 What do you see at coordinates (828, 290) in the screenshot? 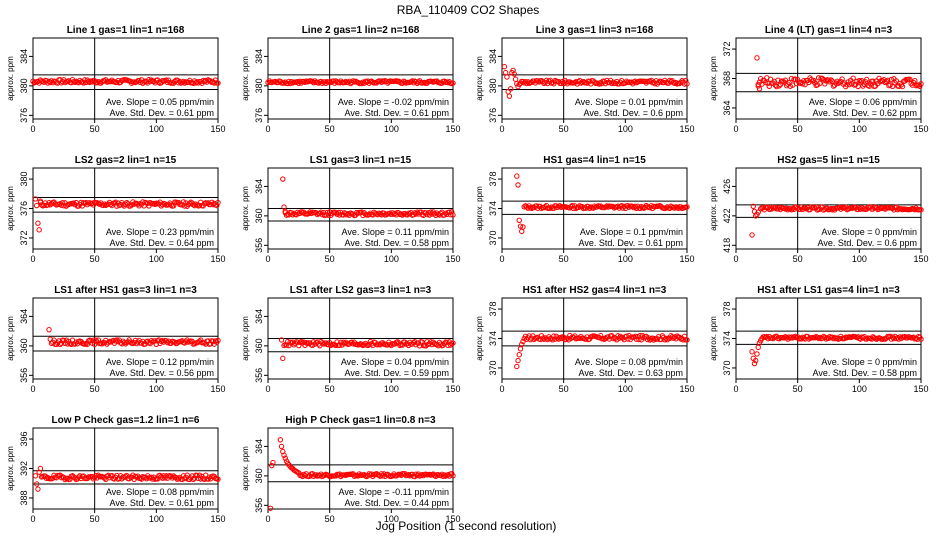
I see `panel-title: HS1 after LS1 gas=4 lin=1 n=3` at bounding box center [828, 290].